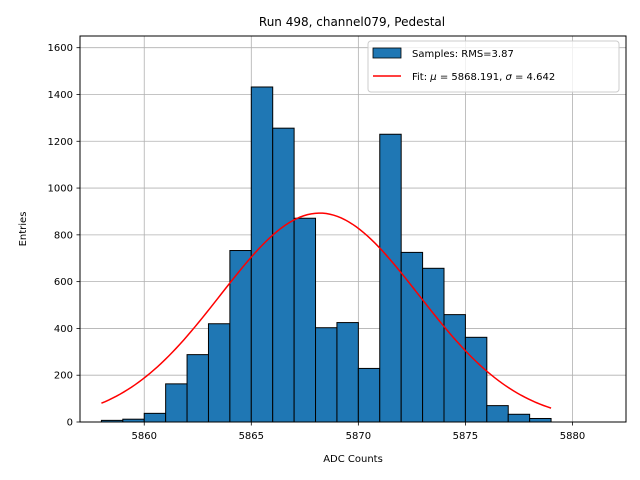 Image resolution: width=640 pixels, height=480 pixels. I want to click on x-tick-label: 5880, so click(572, 436).